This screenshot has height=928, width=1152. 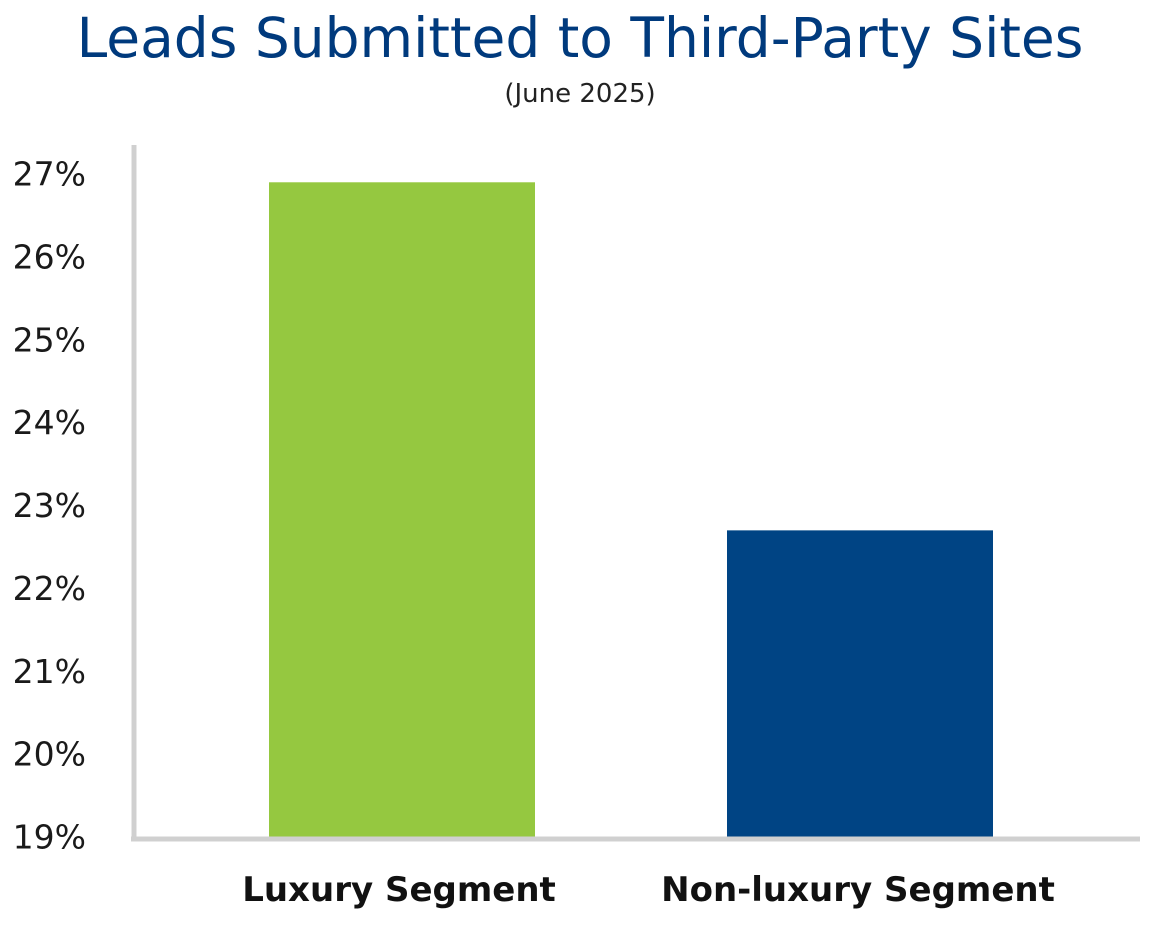 I want to click on x-axis: Luxury Segment Non-luxury Segment, so click(x=635, y=873).